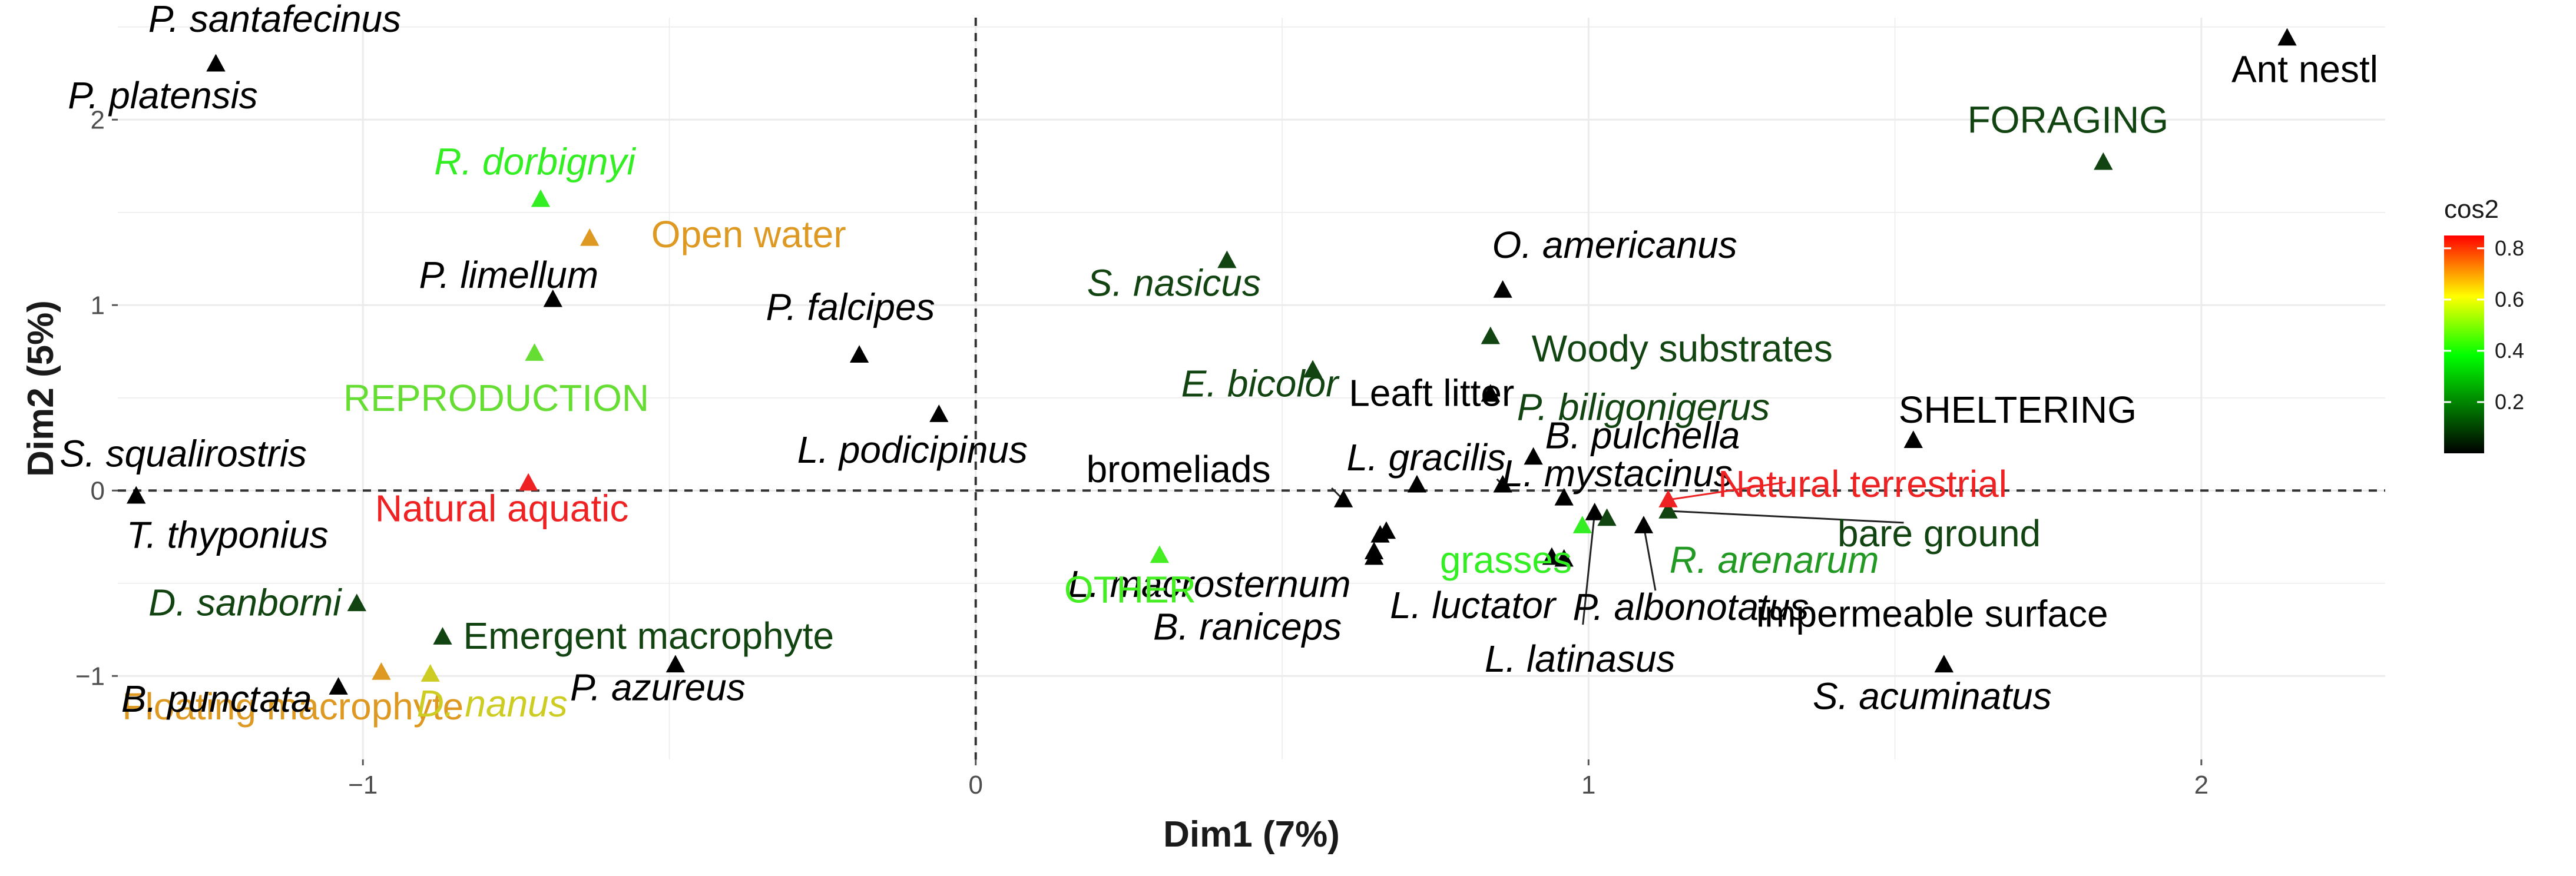 This screenshot has width=2576, height=876. Describe the element at coordinates (1617, 473) in the screenshot. I see `point-label: L. mystacinus` at that location.